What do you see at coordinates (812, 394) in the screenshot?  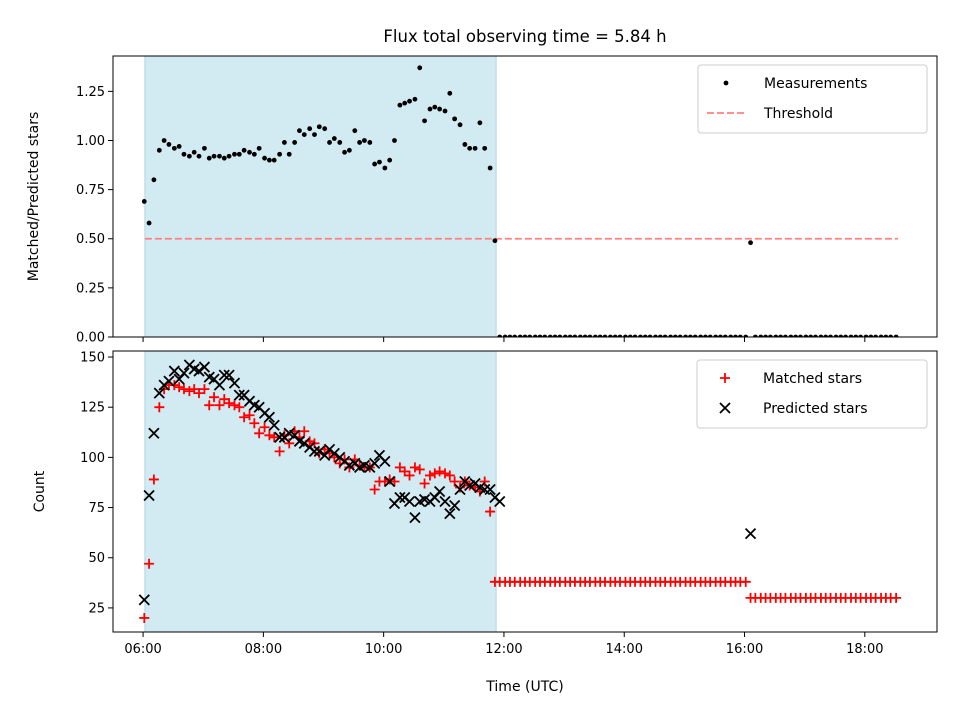 I see `legend: Matched stars Predicted stars` at bounding box center [812, 394].